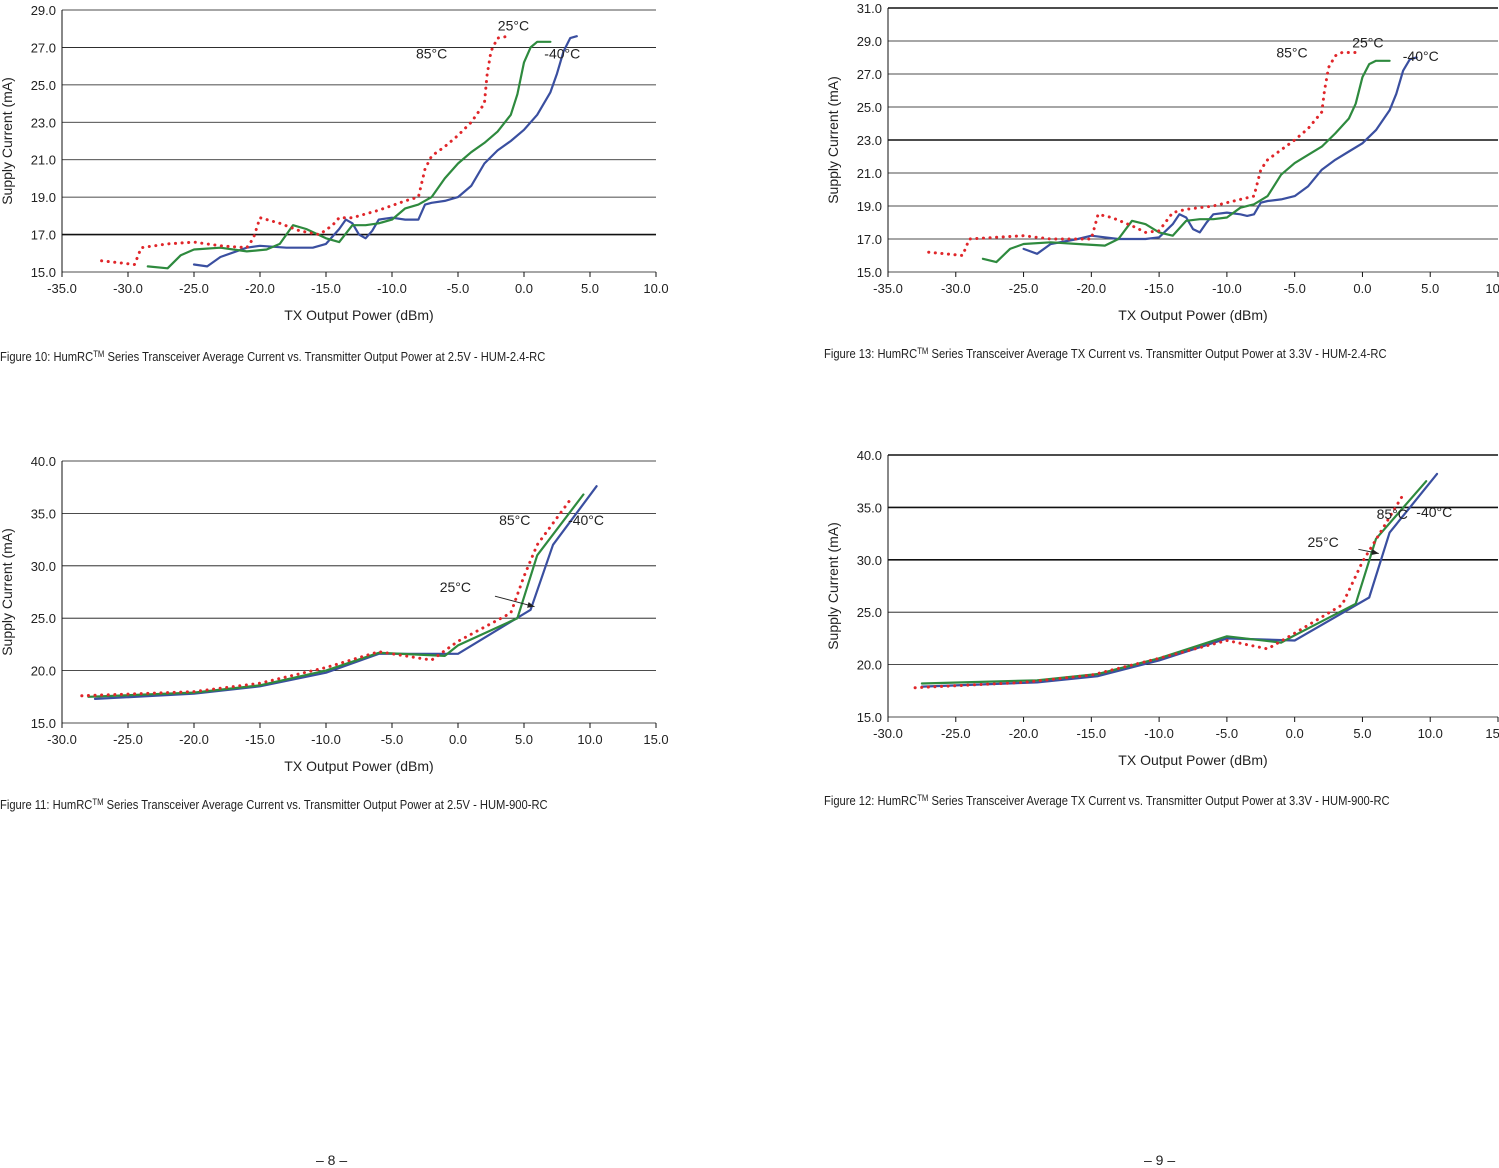  I want to click on y-tick-label: 21.0, so click(43, 160).